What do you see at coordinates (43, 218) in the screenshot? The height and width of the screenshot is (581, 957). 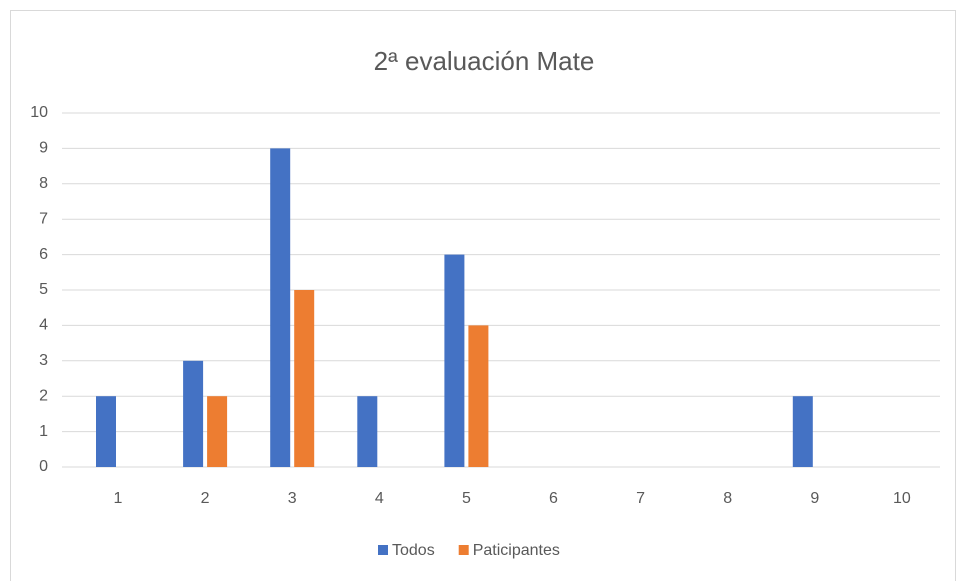 I see `y-tick-label: 7` at bounding box center [43, 218].